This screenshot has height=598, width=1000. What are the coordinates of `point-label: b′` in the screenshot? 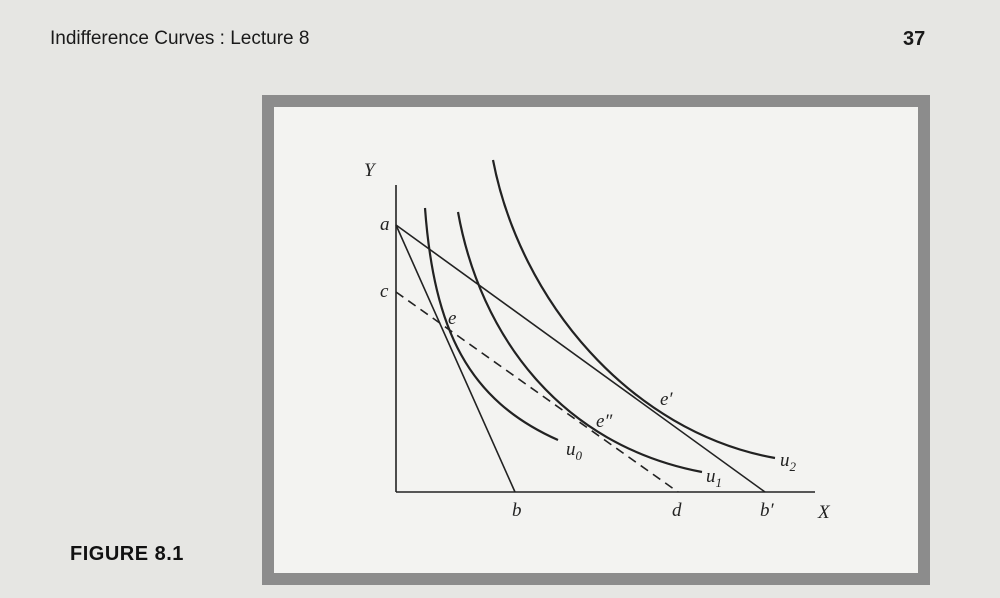 It's located at (767, 510).